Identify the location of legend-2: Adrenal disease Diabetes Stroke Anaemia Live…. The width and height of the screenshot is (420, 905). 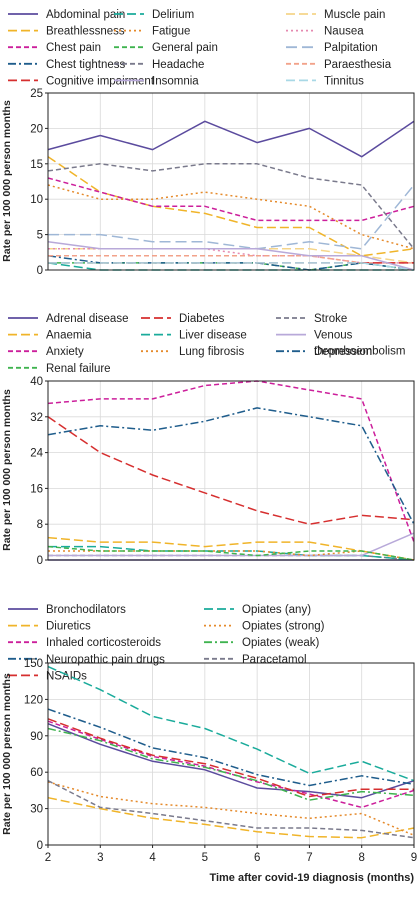
(206, 344).